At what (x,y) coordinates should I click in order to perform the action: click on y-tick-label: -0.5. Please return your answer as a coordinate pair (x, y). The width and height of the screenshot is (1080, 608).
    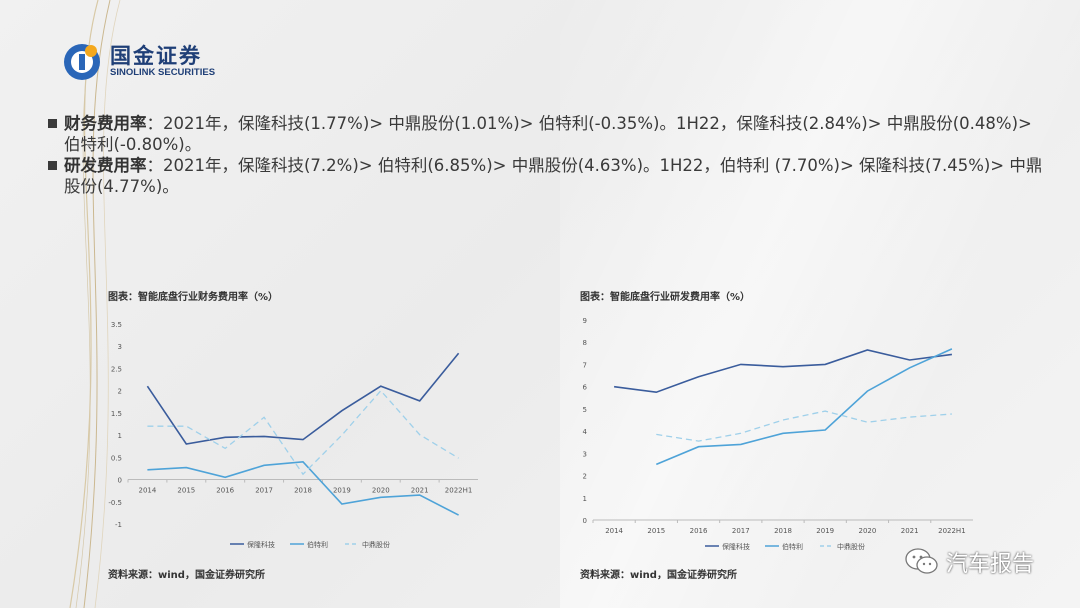
    Looking at the image, I should click on (115, 503).